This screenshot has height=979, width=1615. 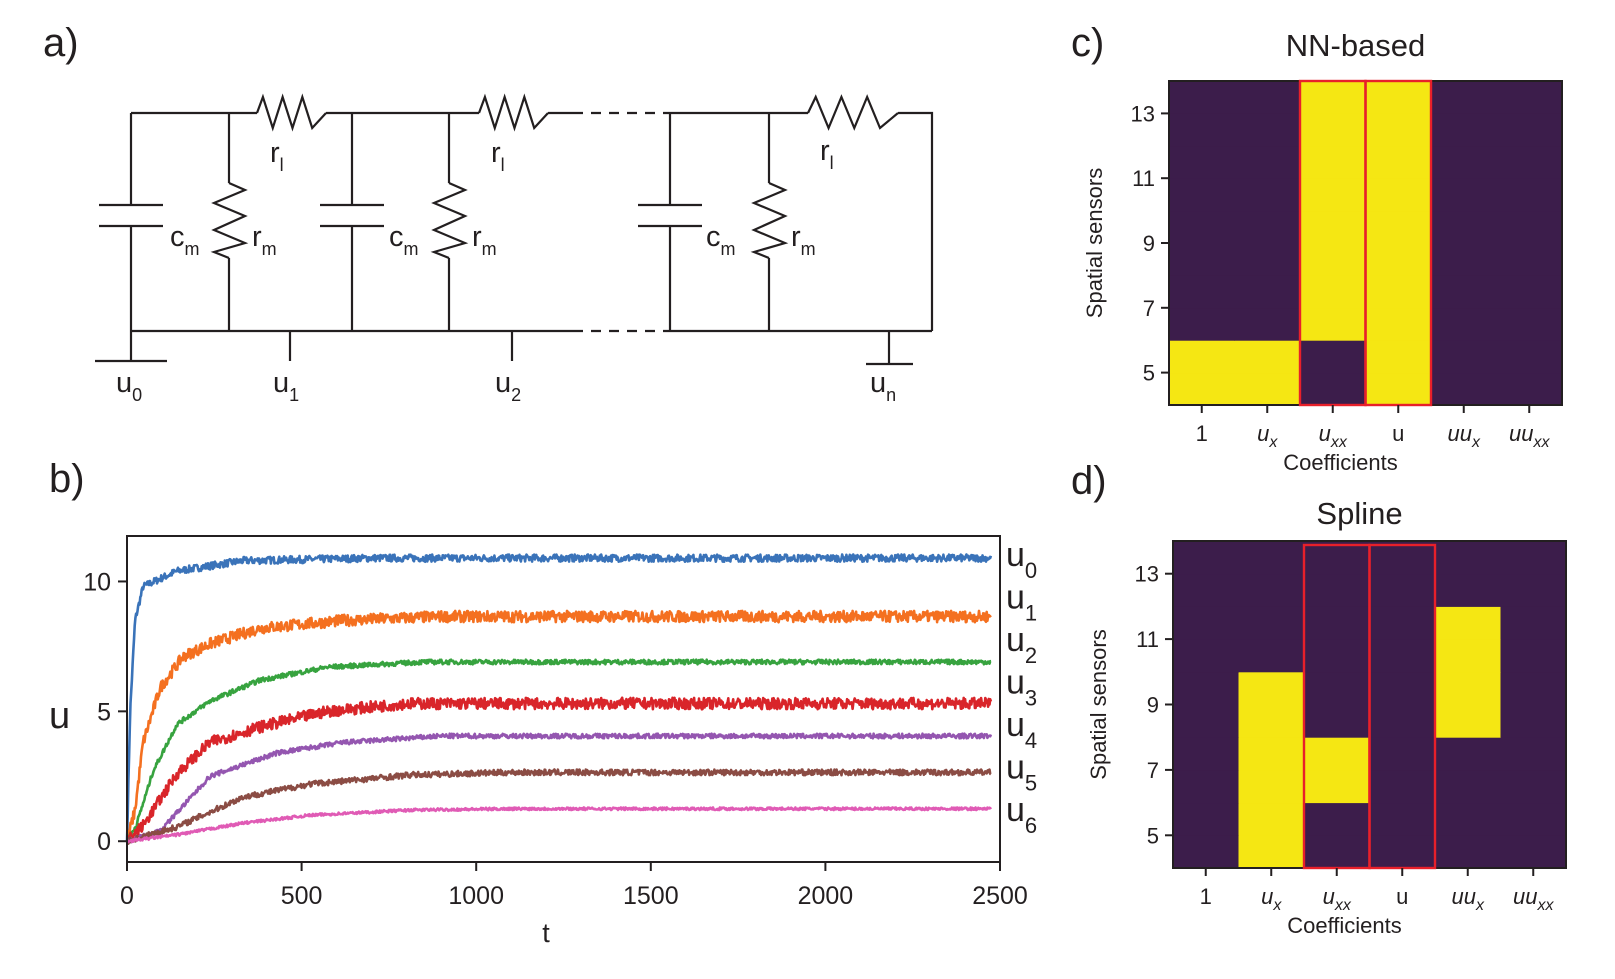 I want to click on series-label-main: u, so click(x=1015, y=598).